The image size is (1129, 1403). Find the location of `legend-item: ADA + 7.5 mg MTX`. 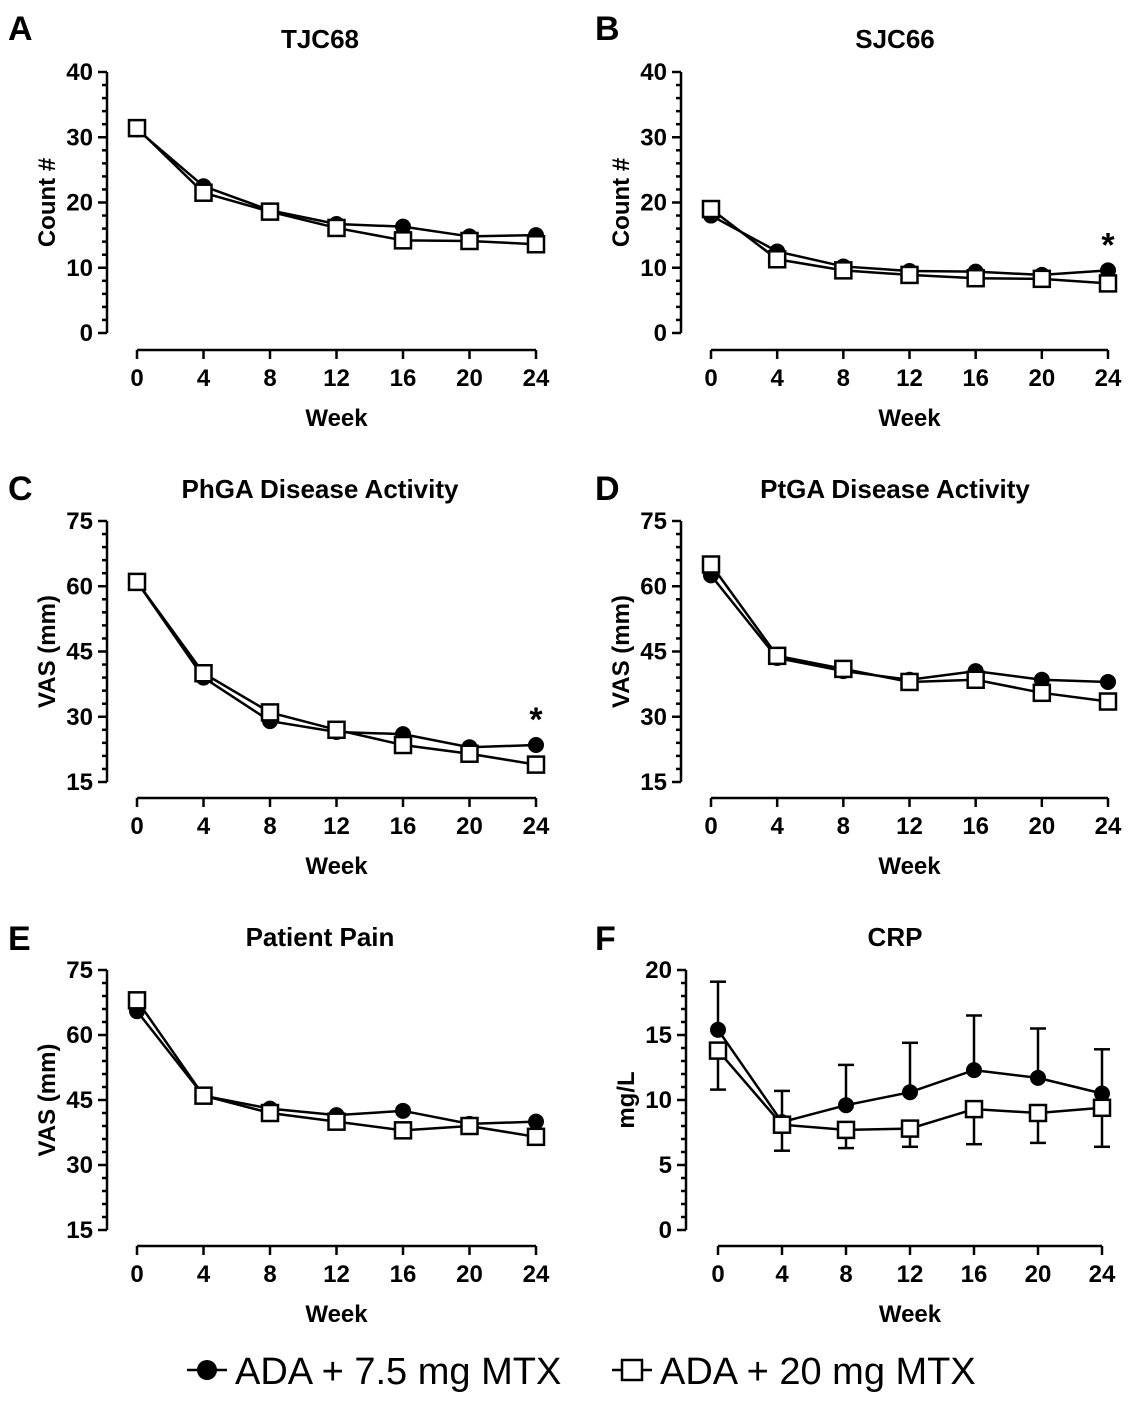

legend-item: ADA + 7.5 mg MTX is located at coordinates (374, 1372).